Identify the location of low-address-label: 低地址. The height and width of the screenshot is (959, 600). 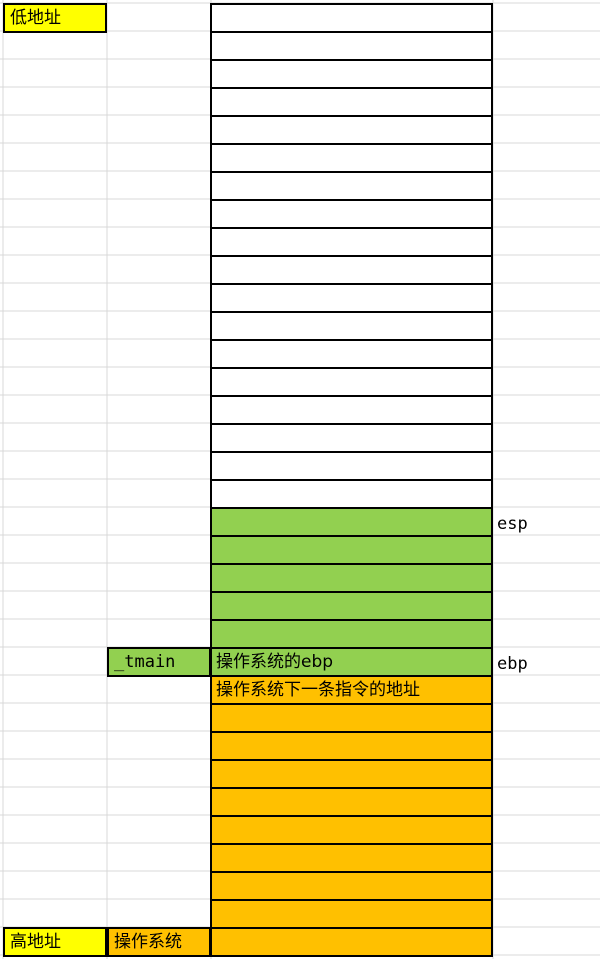
(55, 18).